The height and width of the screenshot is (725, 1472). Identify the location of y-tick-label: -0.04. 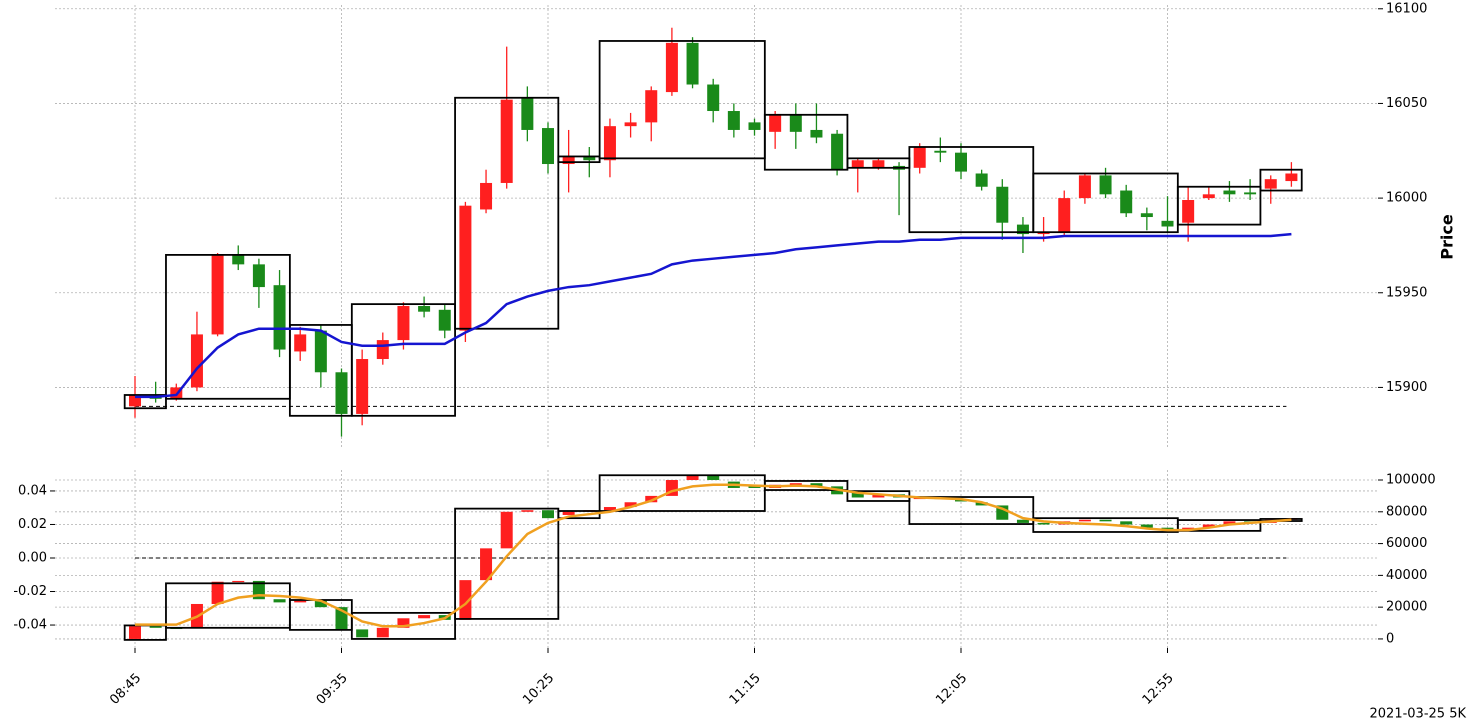
(30, 625).